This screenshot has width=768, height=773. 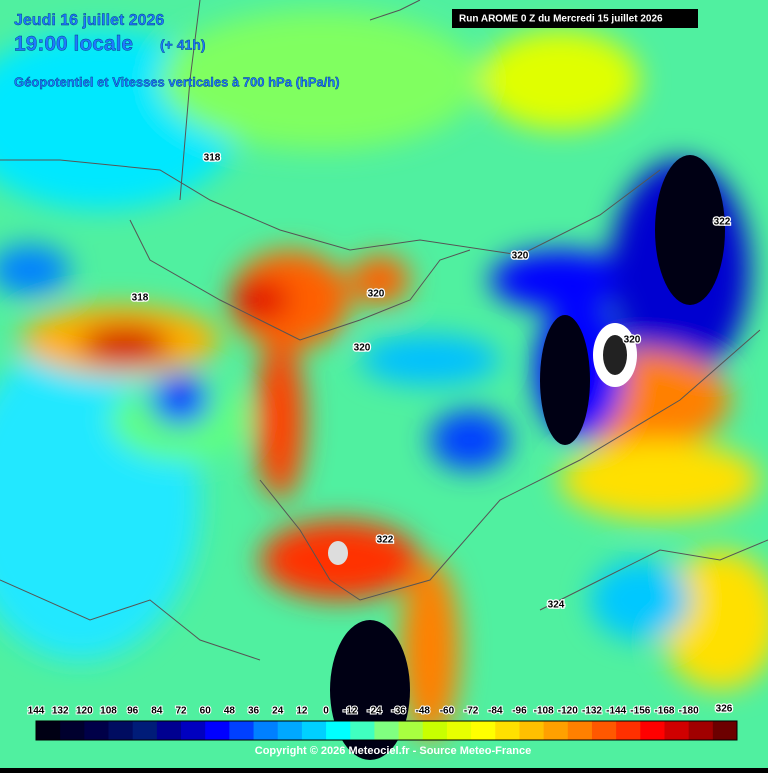 What do you see at coordinates (664, 711) in the screenshot?
I see `legend-tick-label: -168` at bounding box center [664, 711].